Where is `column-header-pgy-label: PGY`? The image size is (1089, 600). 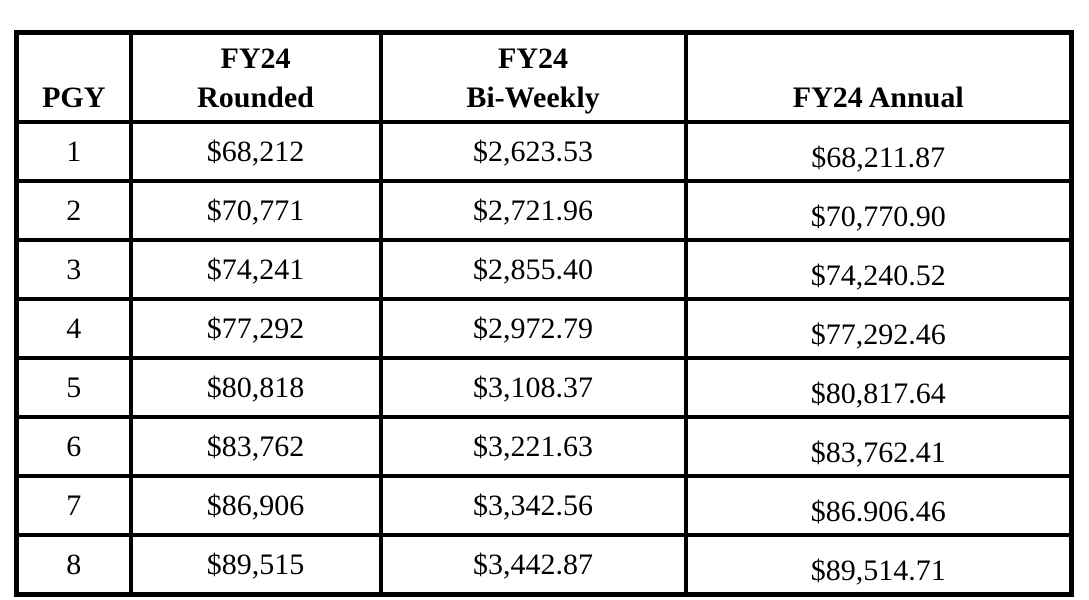
column-header-pgy-label: PGY is located at coordinates (74, 97).